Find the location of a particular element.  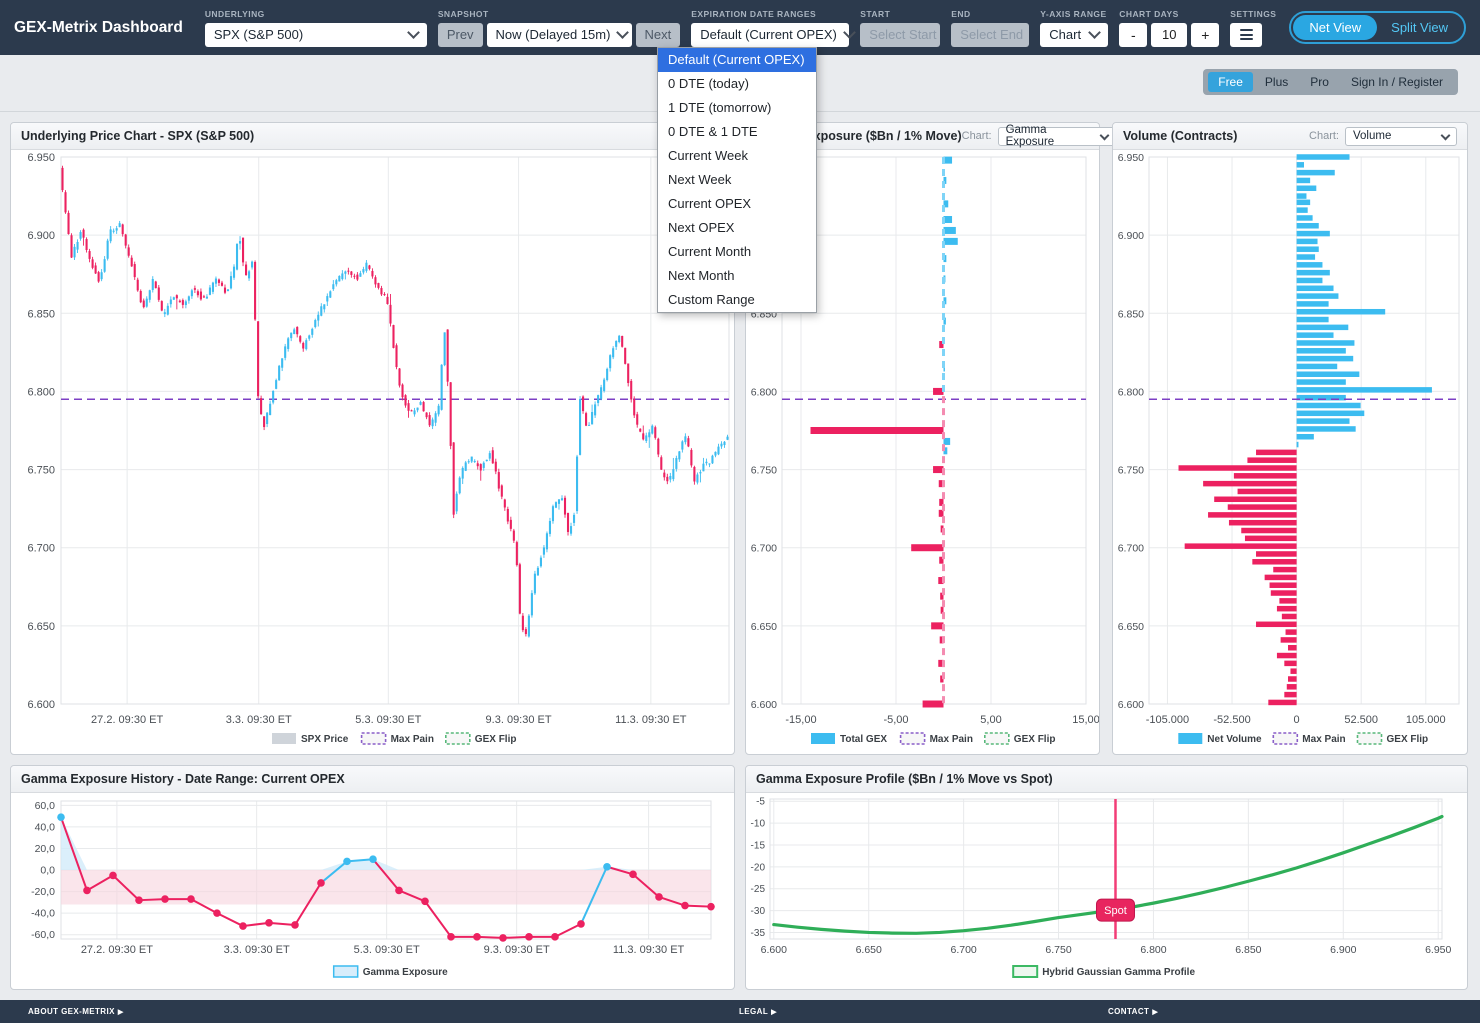

dropdown-option: Current Month is located at coordinates (710, 251).